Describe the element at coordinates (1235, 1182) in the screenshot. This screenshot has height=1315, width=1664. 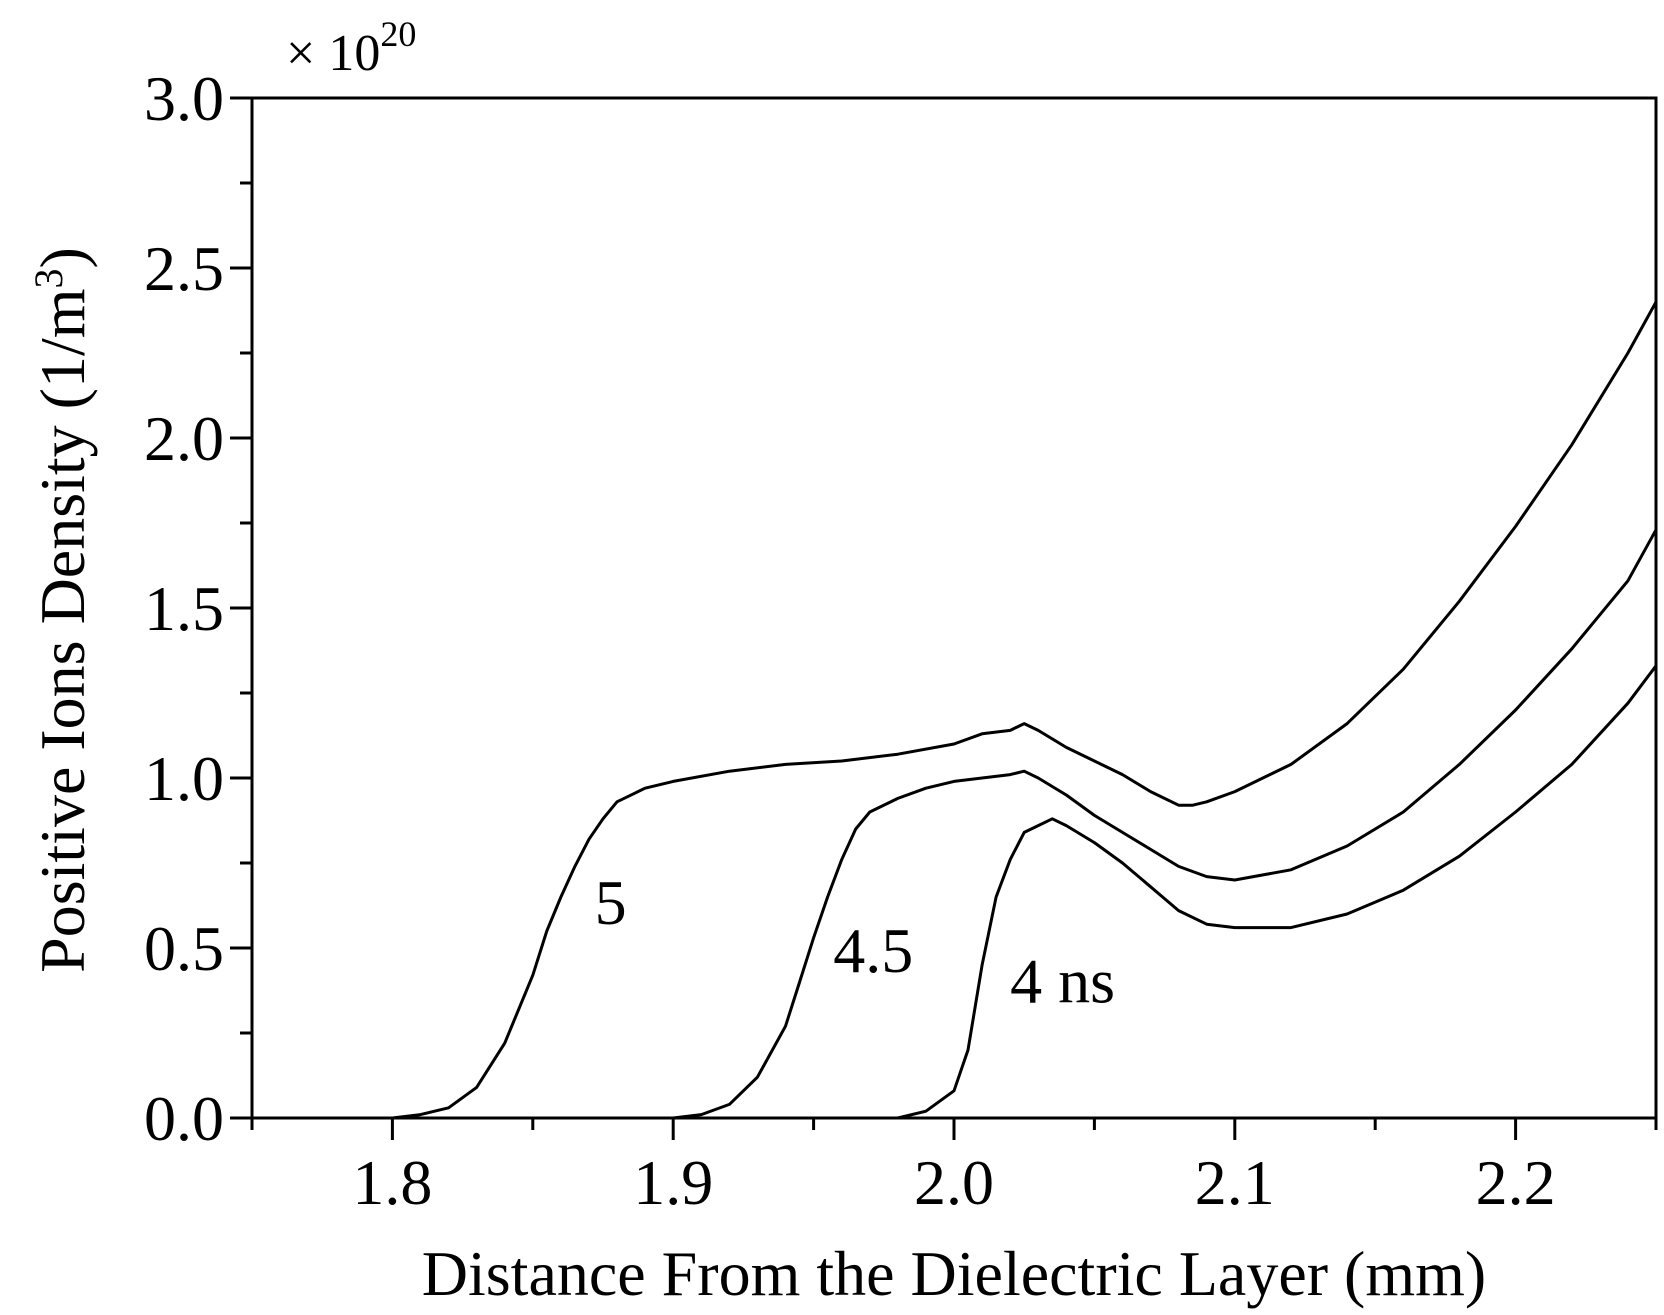
I see `x-tick-label: 2.1` at that location.